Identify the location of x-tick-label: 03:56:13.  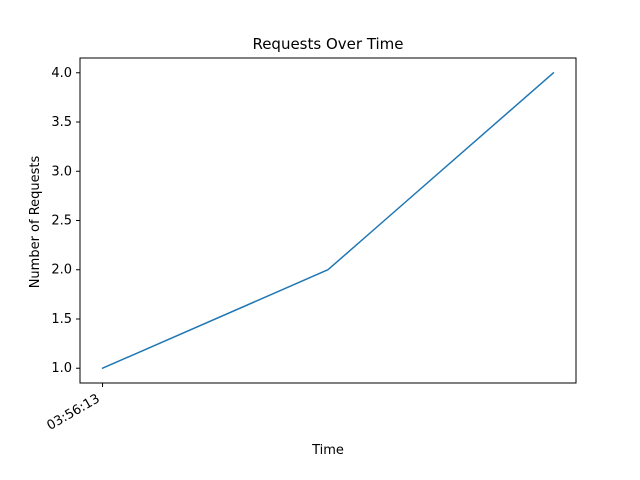
(73, 412).